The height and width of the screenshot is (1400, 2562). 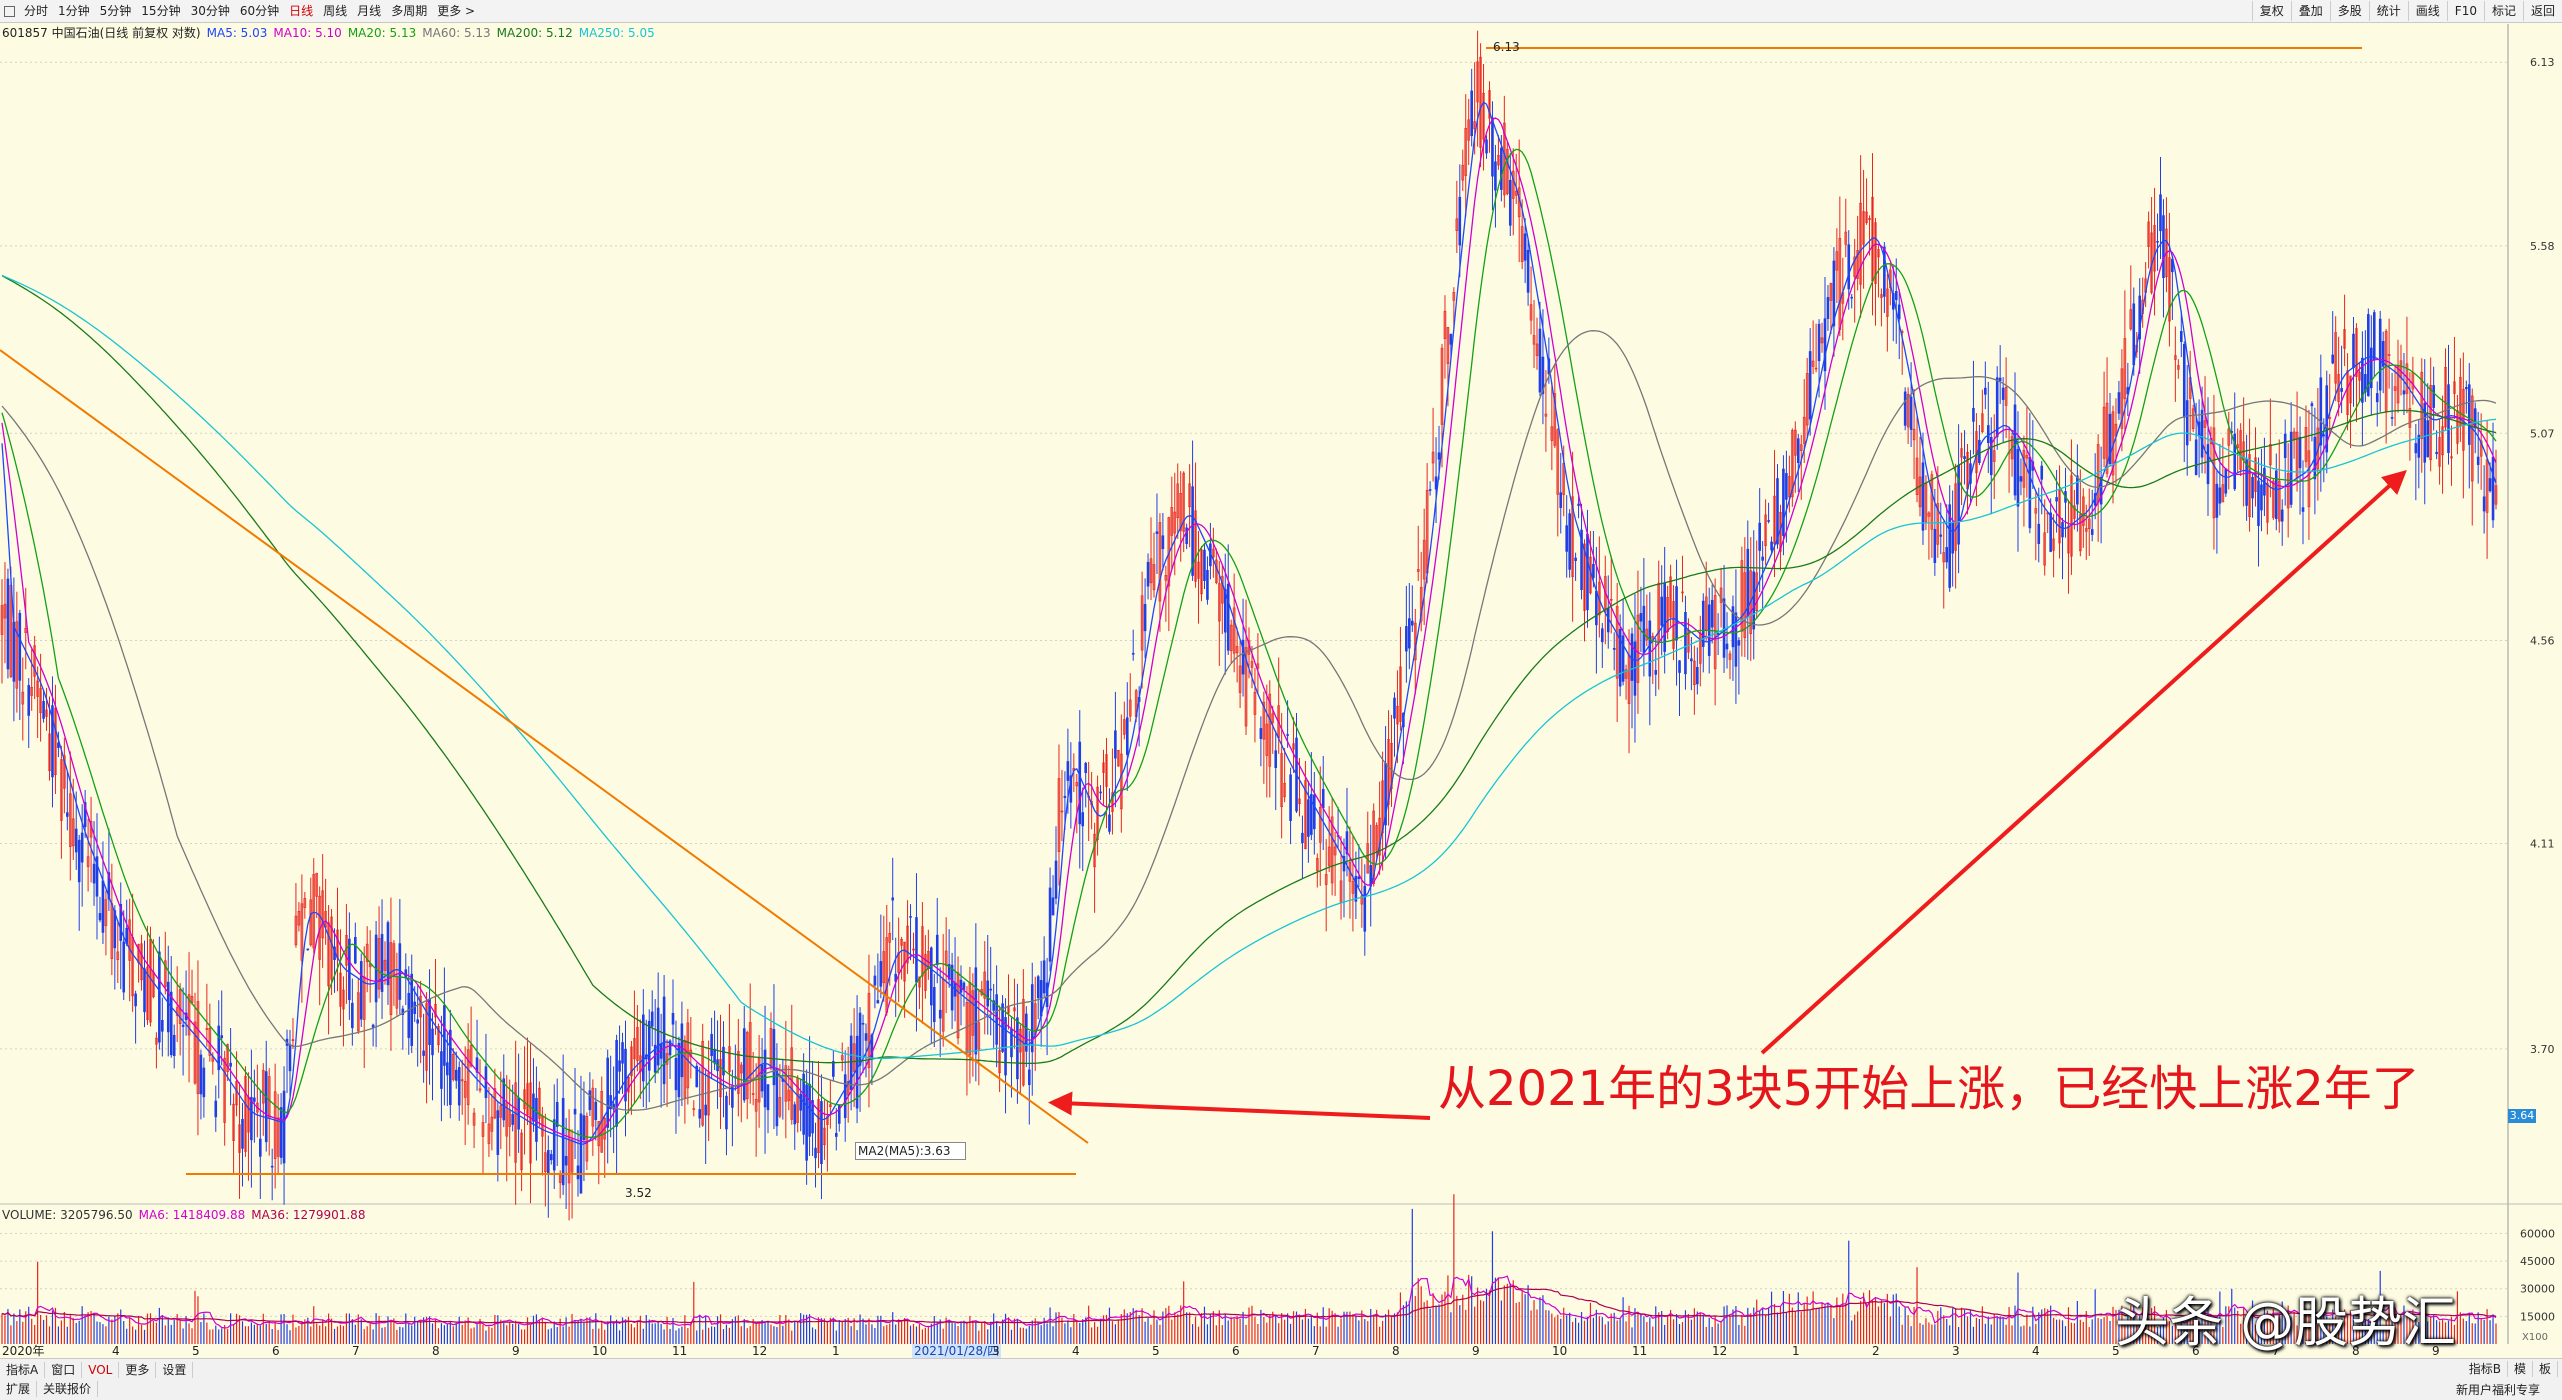 I want to click on bb-row1-item-4: 设置, so click(x=175, y=1370).